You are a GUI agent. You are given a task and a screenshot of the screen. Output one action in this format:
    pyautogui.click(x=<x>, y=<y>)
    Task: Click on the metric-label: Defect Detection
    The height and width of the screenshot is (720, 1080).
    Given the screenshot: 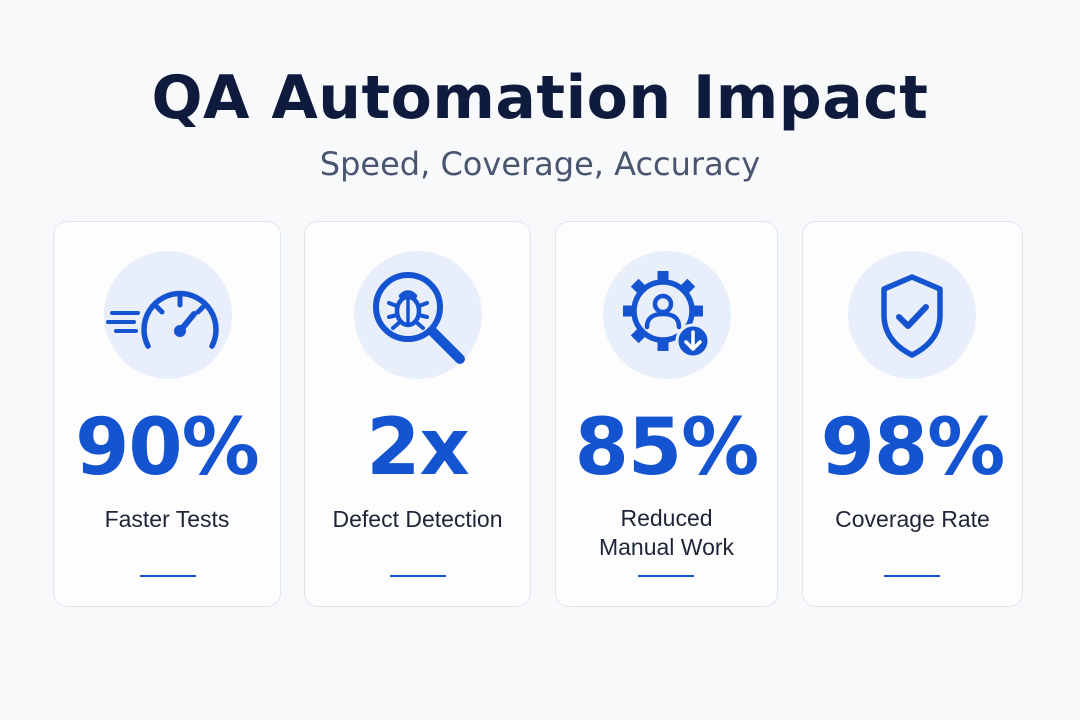 What is the action you would take?
    pyautogui.click(x=417, y=519)
    